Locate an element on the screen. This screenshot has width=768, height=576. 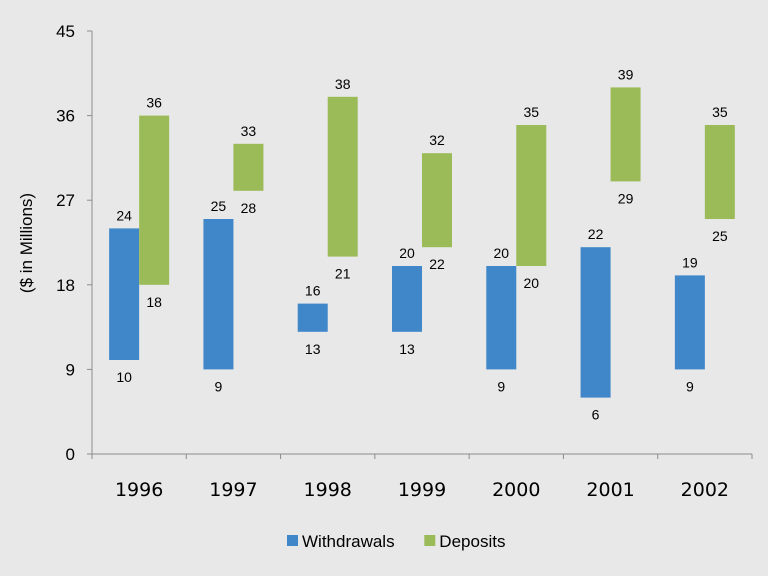
y-tick-label: 0 is located at coordinates (70, 454).